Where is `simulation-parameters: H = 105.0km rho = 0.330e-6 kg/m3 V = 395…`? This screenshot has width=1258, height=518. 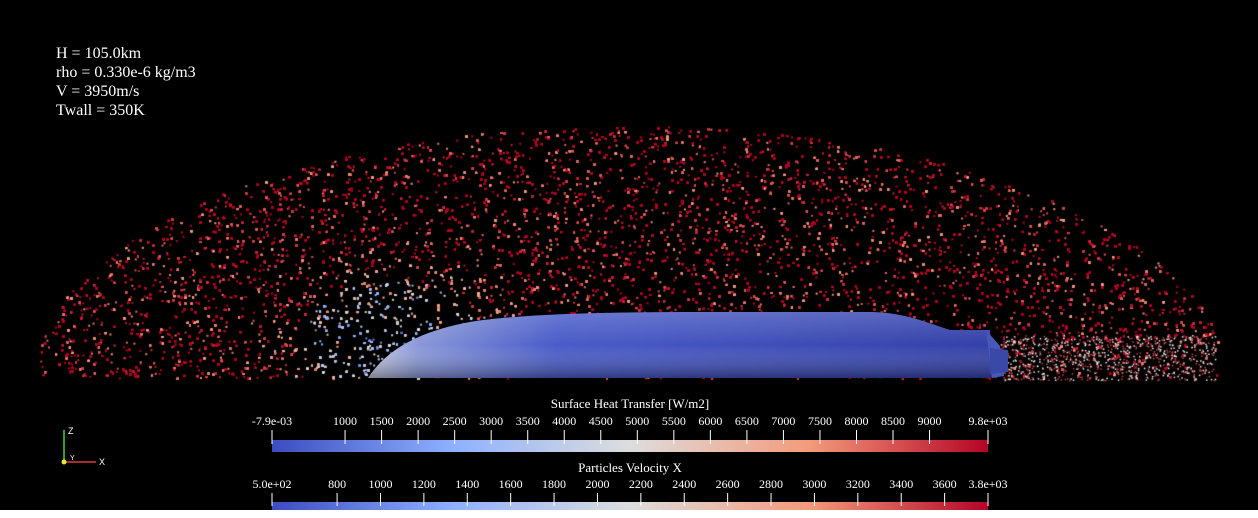 simulation-parameters: H = 105.0km rho = 0.330e-6 kg/m3 V = 395… is located at coordinates (126, 82).